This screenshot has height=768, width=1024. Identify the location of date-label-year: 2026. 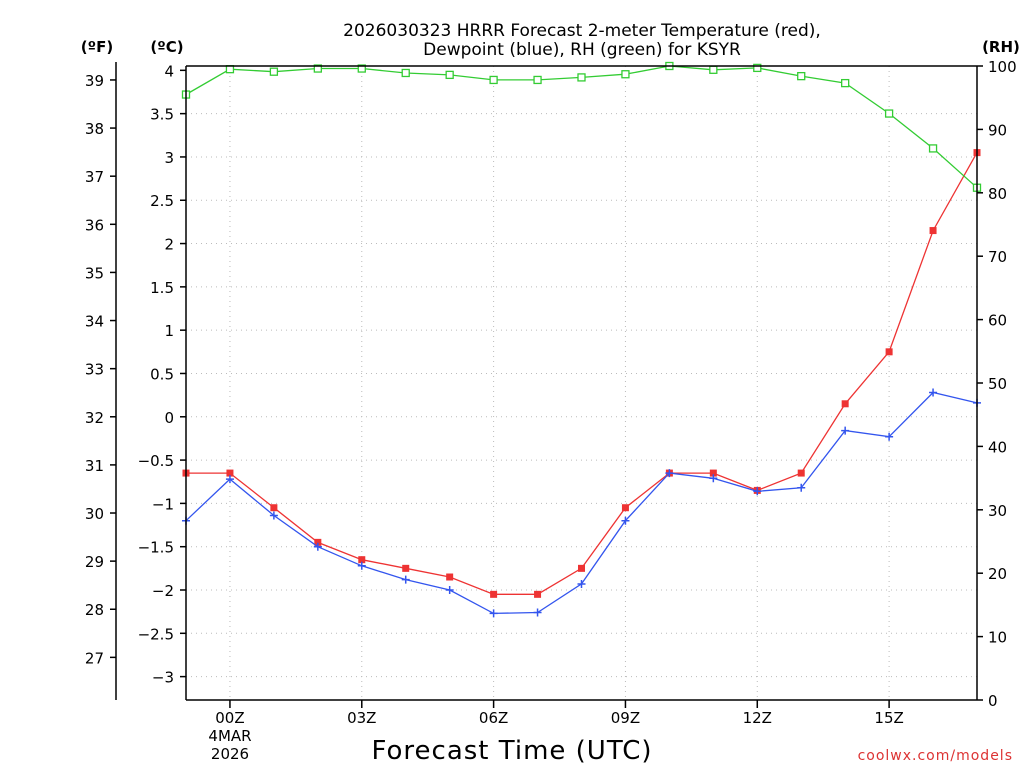
(230, 754).